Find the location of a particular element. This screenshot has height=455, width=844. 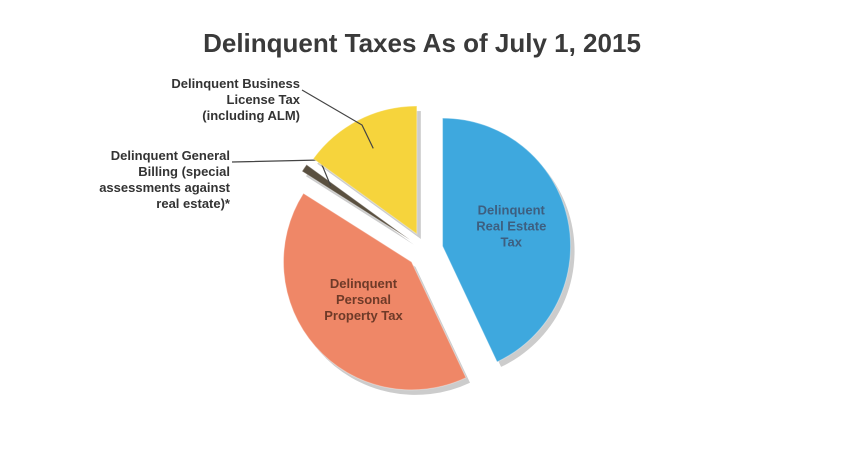

label-line: assessments against is located at coordinates (164, 187).